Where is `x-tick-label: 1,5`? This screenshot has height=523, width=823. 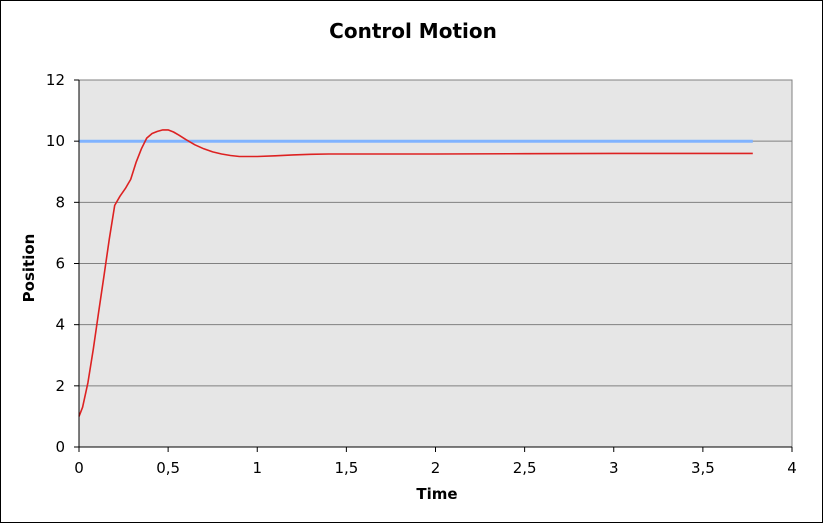
x-tick-label: 1,5 is located at coordinates (346, 468).